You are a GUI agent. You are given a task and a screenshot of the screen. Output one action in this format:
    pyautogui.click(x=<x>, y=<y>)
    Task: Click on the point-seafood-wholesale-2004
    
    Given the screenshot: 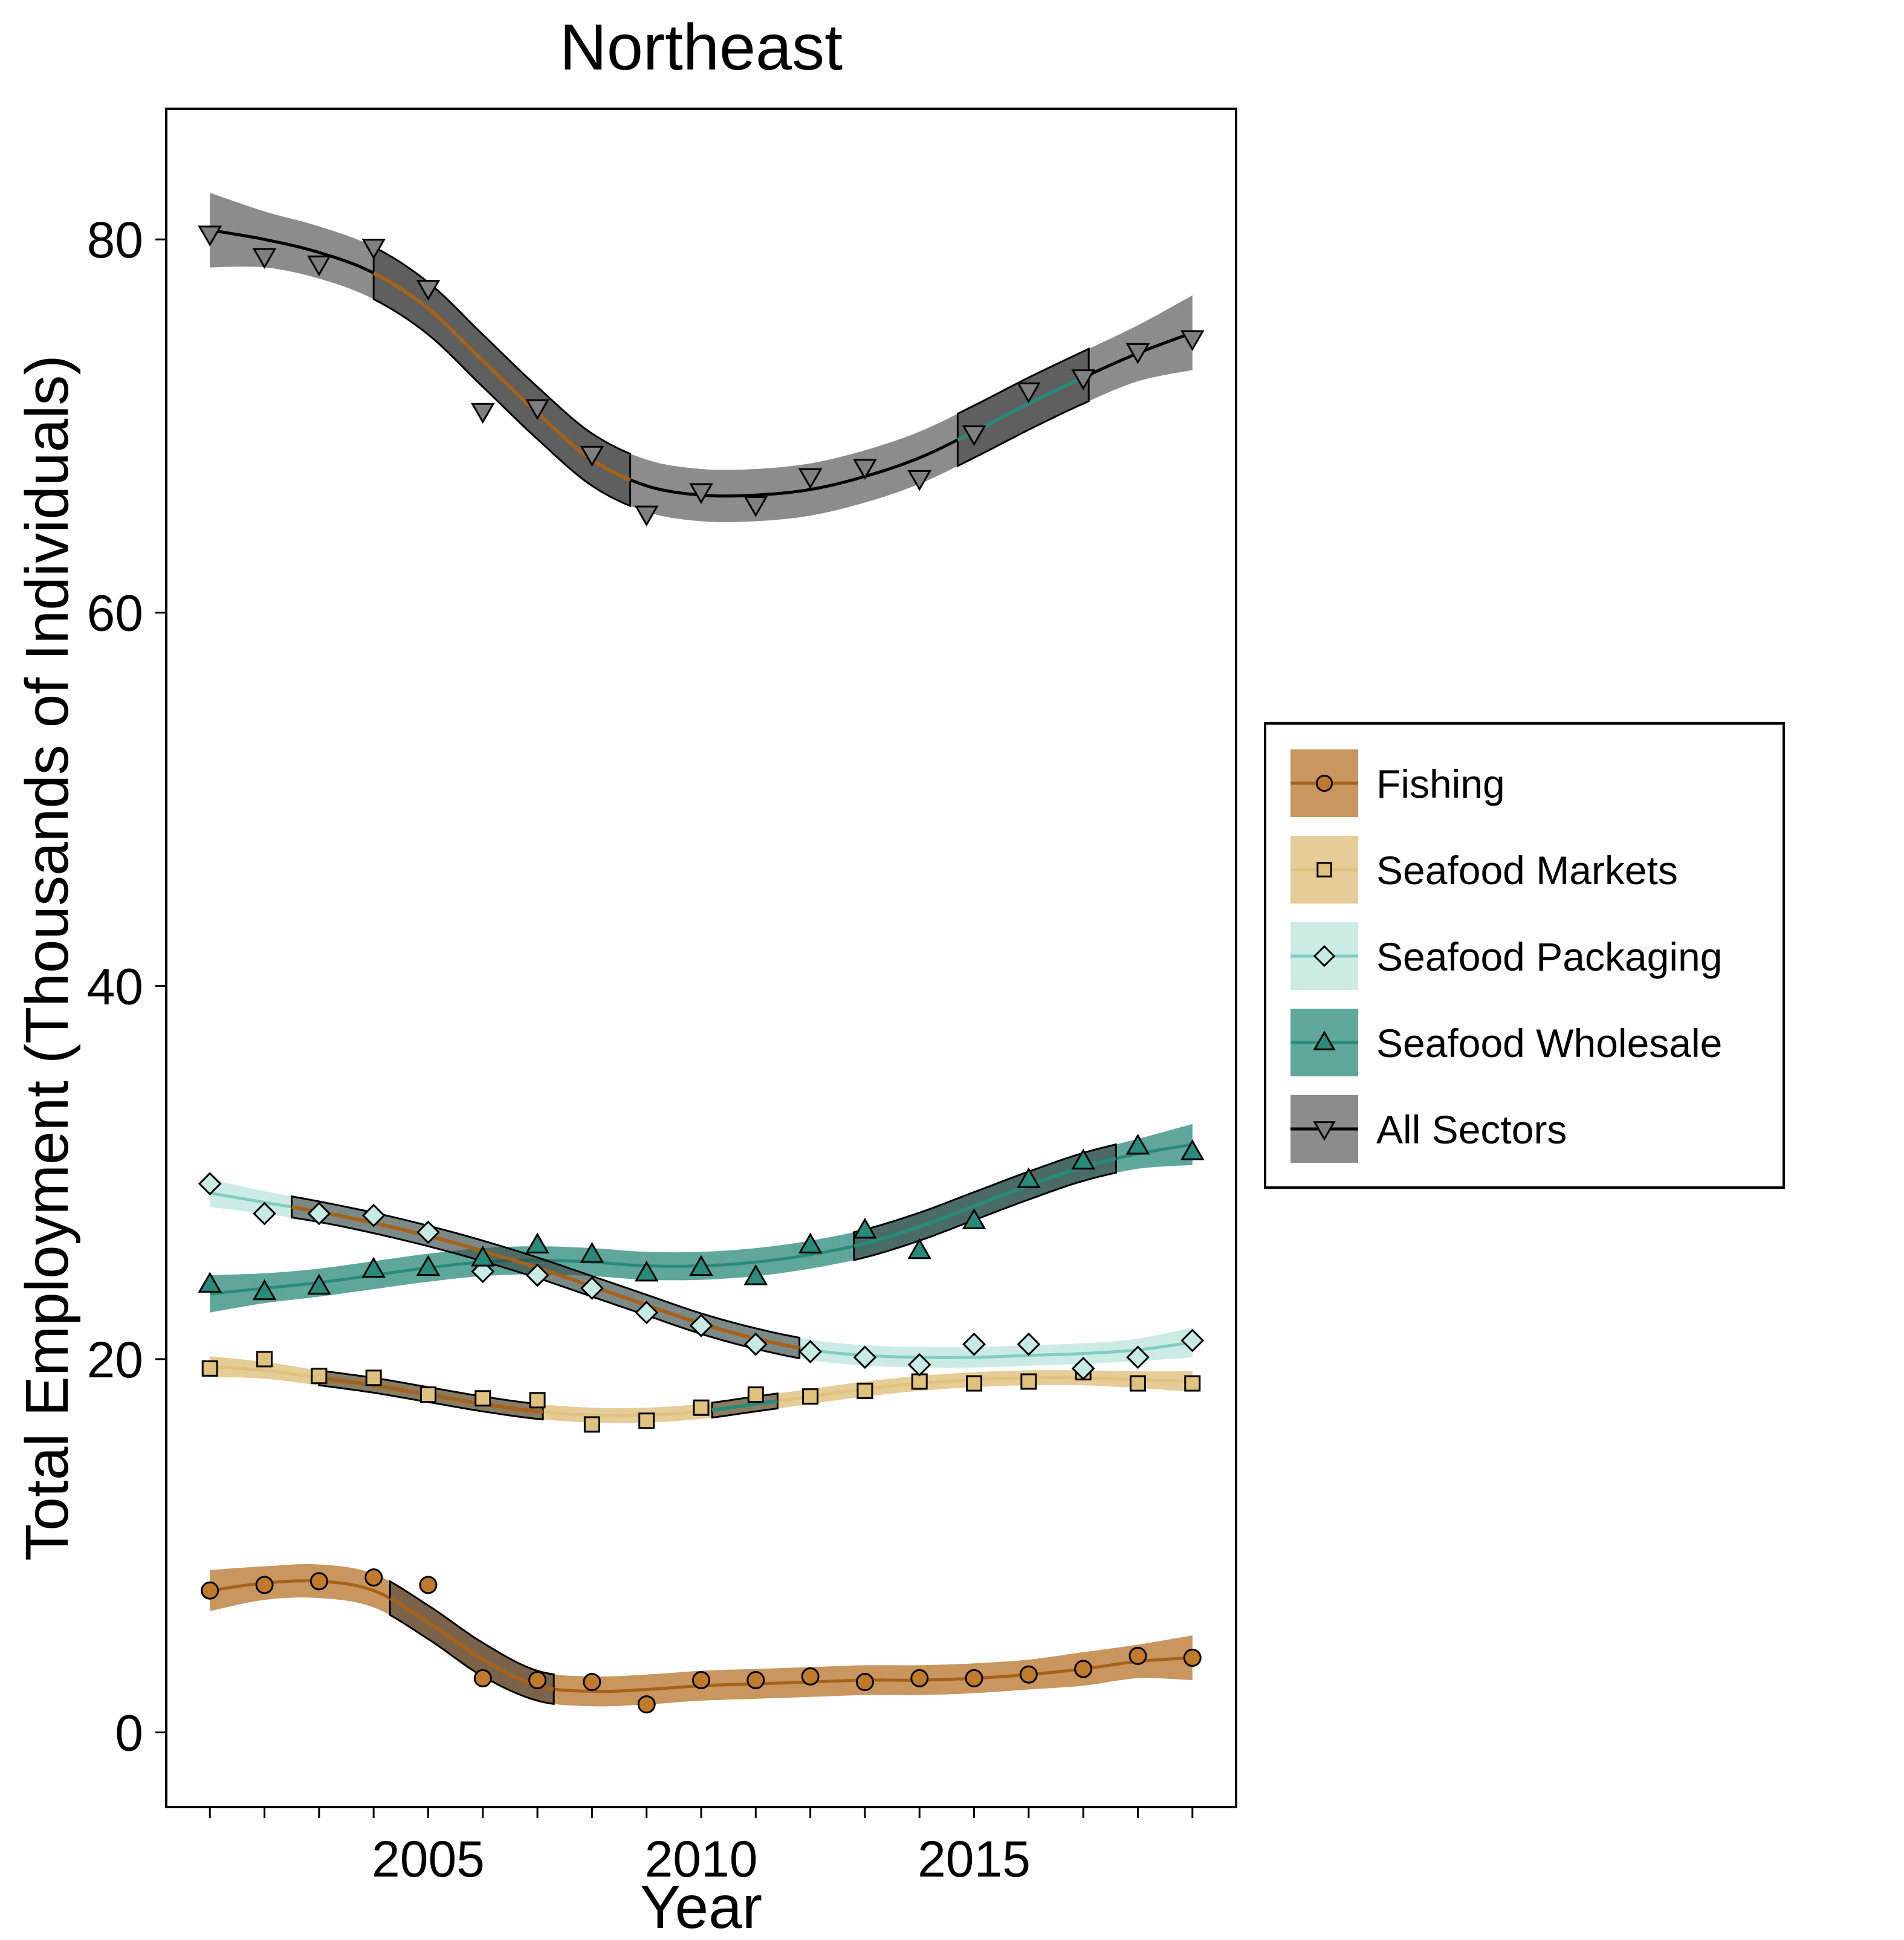 What is the action you would take?
    pyautogui.click(x=373, y=1267)
    